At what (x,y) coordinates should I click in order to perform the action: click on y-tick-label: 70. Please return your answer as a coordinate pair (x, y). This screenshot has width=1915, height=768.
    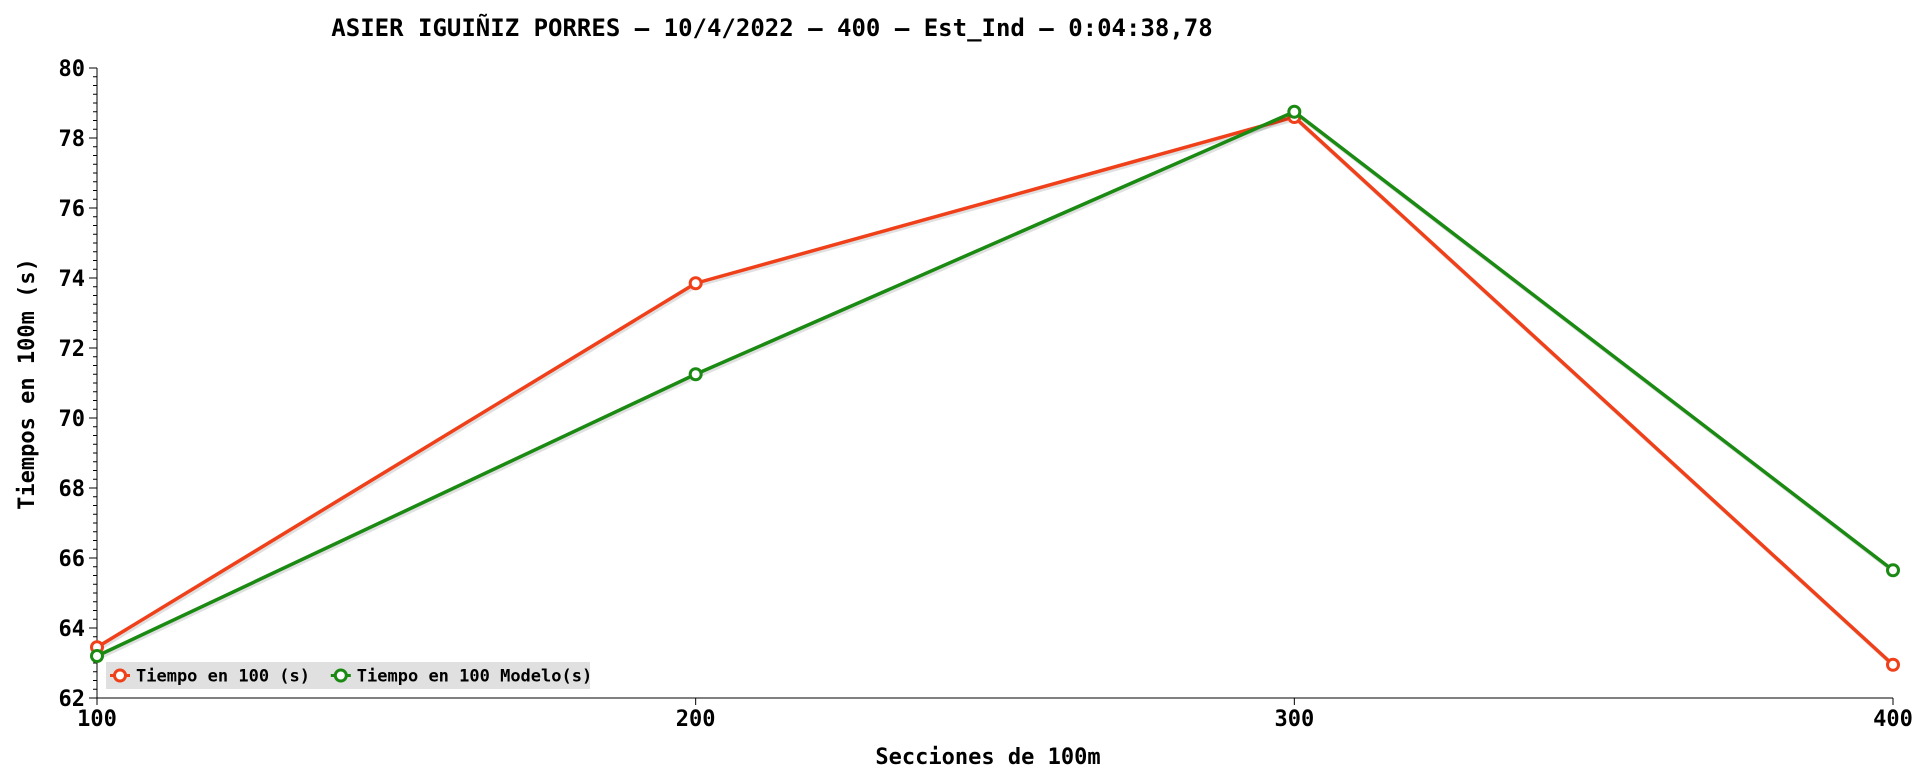
    Looking at the image, I should click on (72, 419).